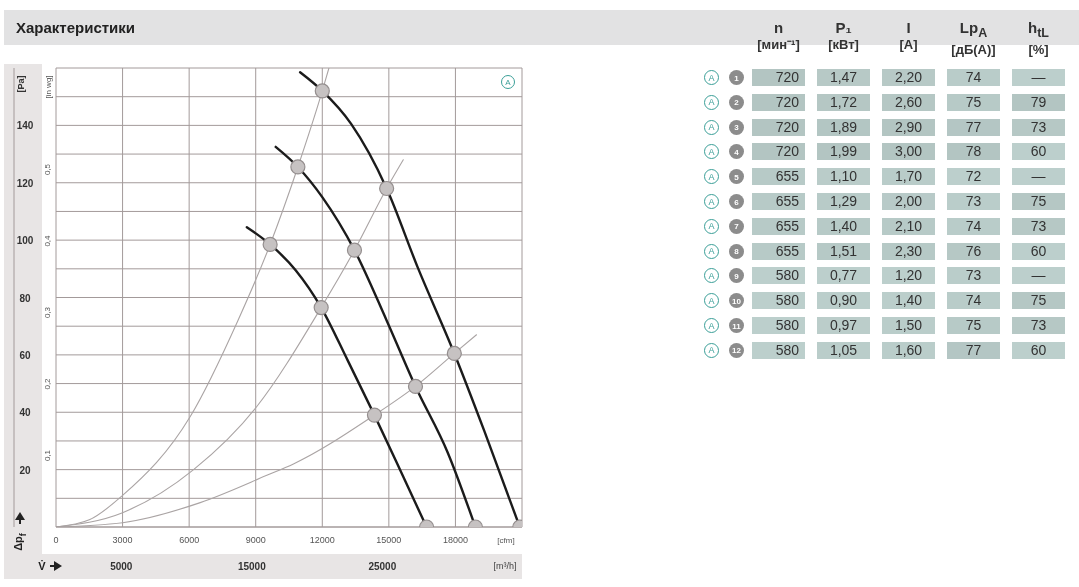 This screenshot has height=587, width=1079. What do you see at coordinates (908, 176) in the screenshot?
I see `data-label: 1,70` at bounding box center [908, 176].